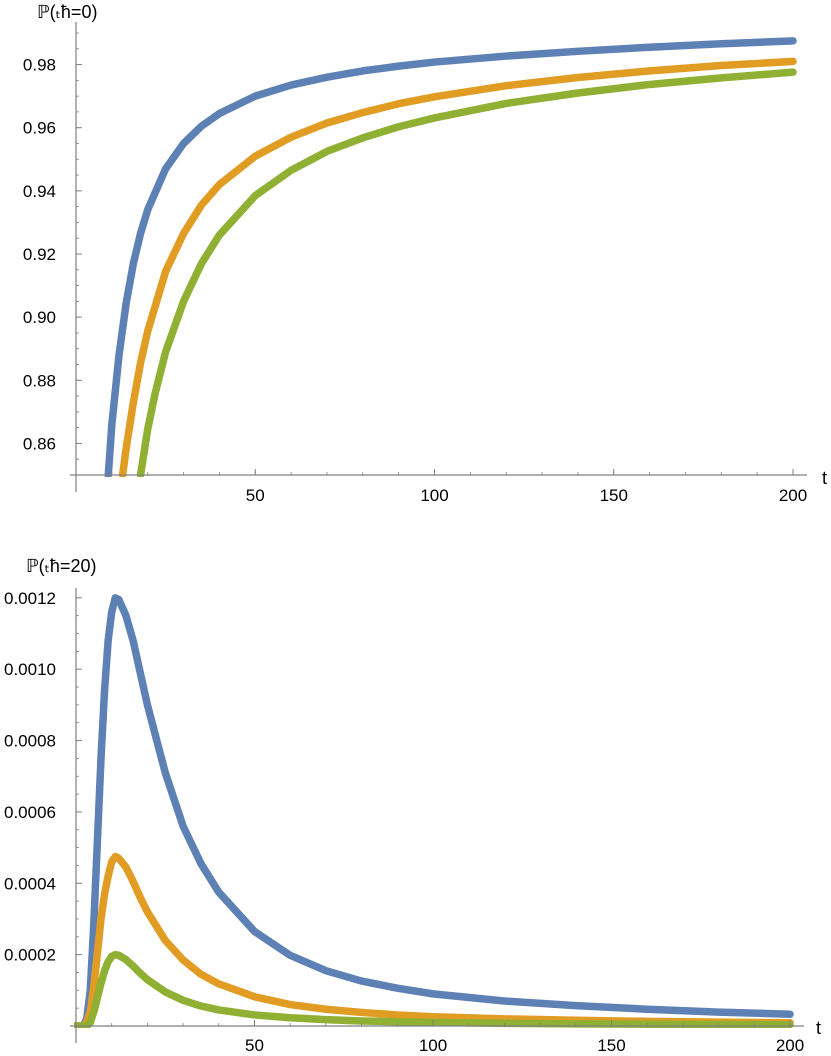  Describe the element at coordinates (39, 317) in the screenshot. I see `top-chart-y-tick-label: 0.90` at that location.